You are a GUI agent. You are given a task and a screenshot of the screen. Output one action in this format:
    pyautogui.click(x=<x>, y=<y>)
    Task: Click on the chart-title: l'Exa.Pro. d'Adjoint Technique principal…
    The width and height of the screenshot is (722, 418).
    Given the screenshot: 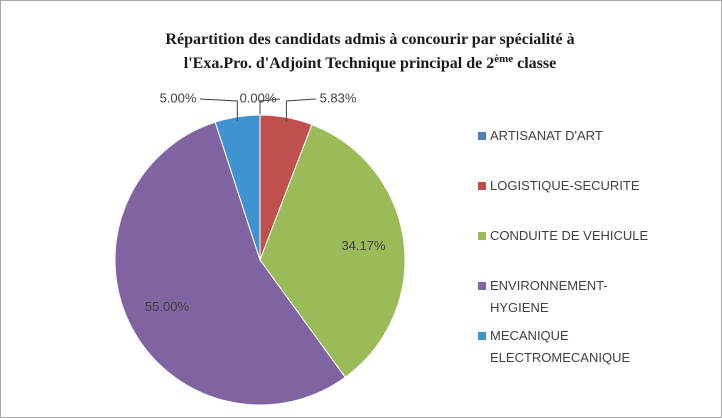 What is the action you would take?
    pyautogui.click(x=370, y=62)
    